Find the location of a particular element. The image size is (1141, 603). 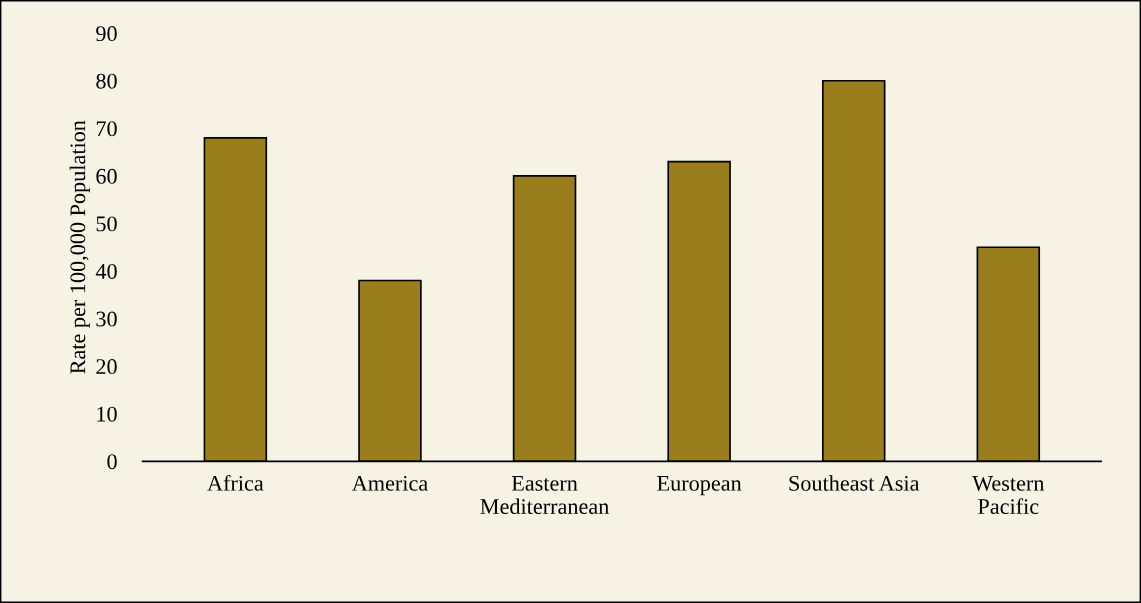

y-axis-title: Rate per 100,000 Population is located at coordinates (79, 247).